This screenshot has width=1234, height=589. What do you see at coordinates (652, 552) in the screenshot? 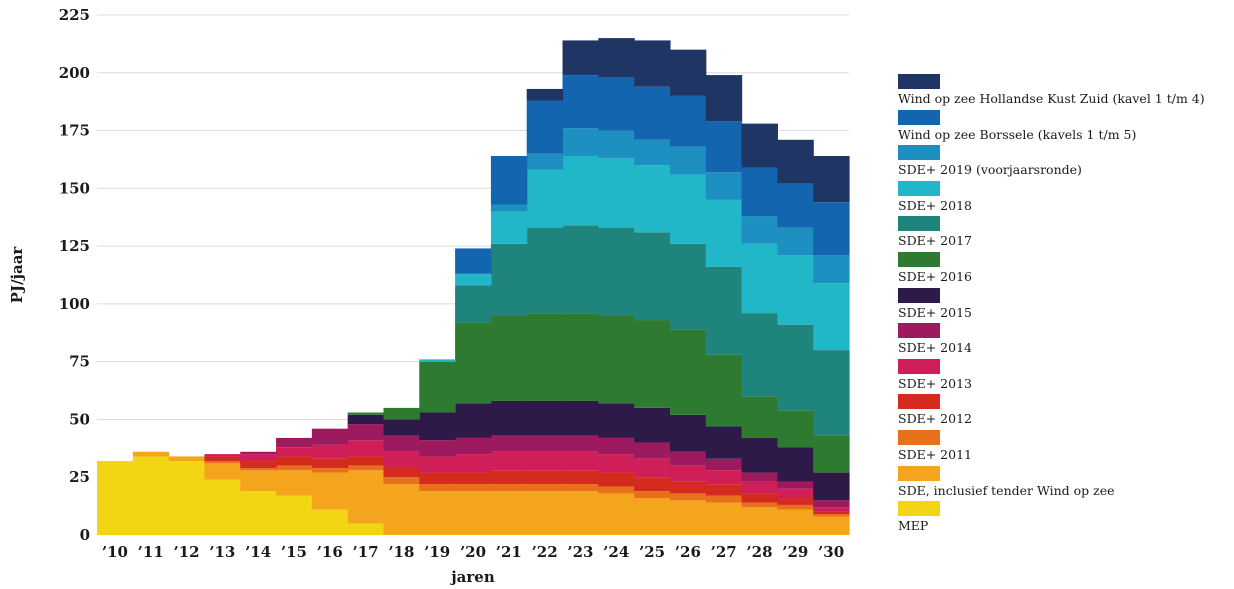
I see `x-tick-label: ’25` at bounding box center [652, 552].